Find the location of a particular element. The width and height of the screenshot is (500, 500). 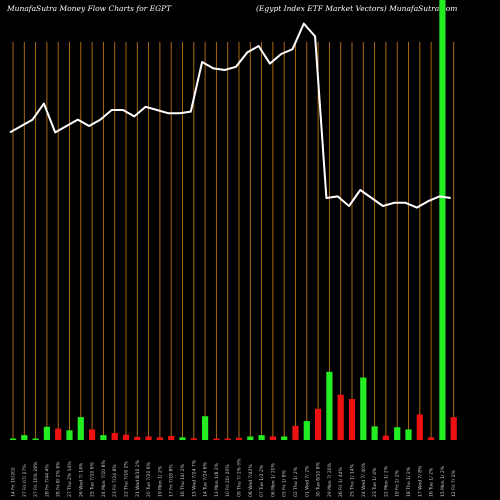

x-tick-label: 23 Fri 7/24 8% is located at coordinates (115, 480).